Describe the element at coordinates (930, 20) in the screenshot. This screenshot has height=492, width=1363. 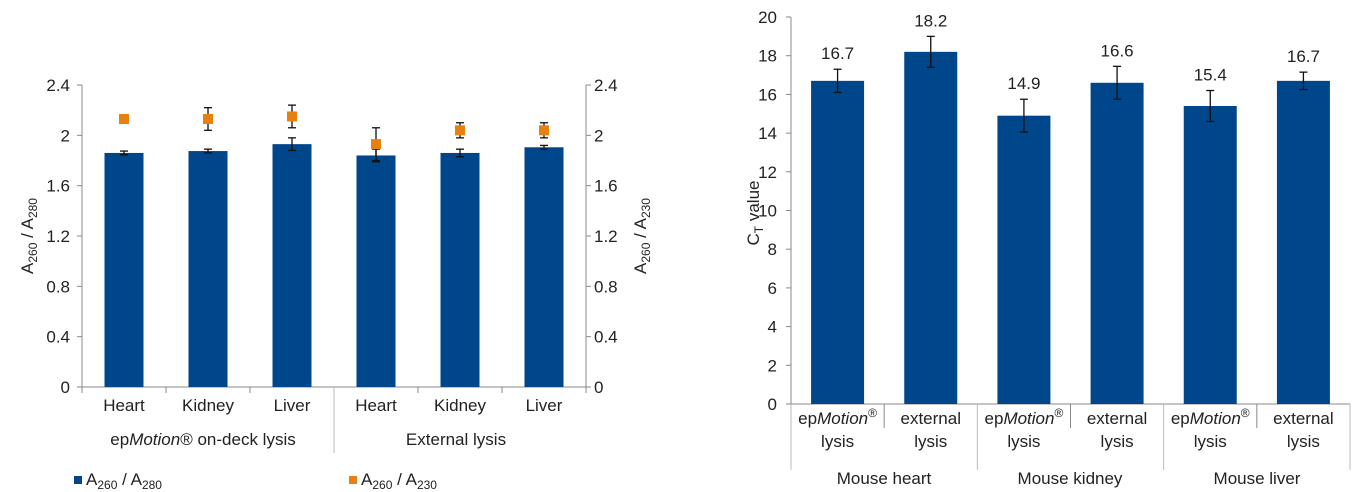
I see `data-label-ct-value: 18.2` at that location.